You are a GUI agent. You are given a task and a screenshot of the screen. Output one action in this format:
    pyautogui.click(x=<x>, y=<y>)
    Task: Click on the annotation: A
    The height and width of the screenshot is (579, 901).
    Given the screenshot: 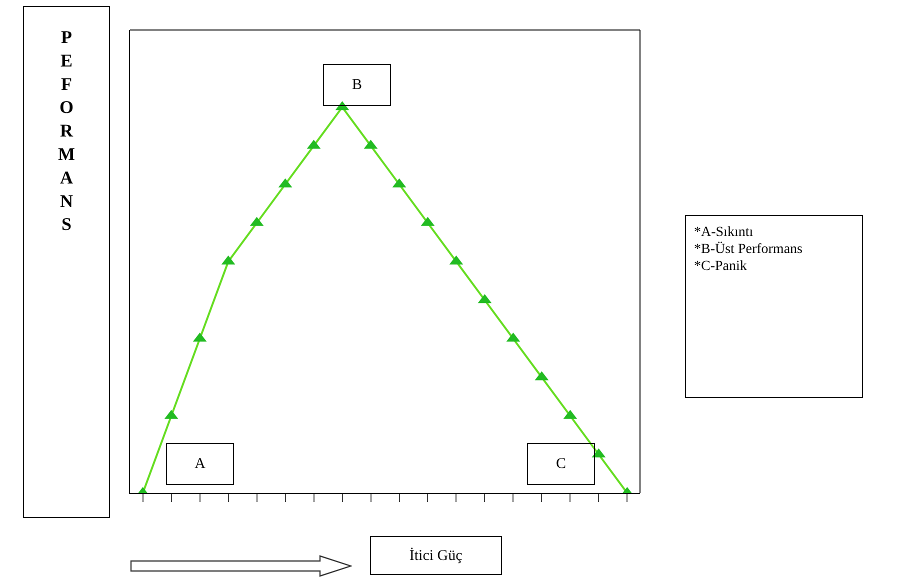 What is the action you would take?
    pyautogui.click(x=200, y=464)
    